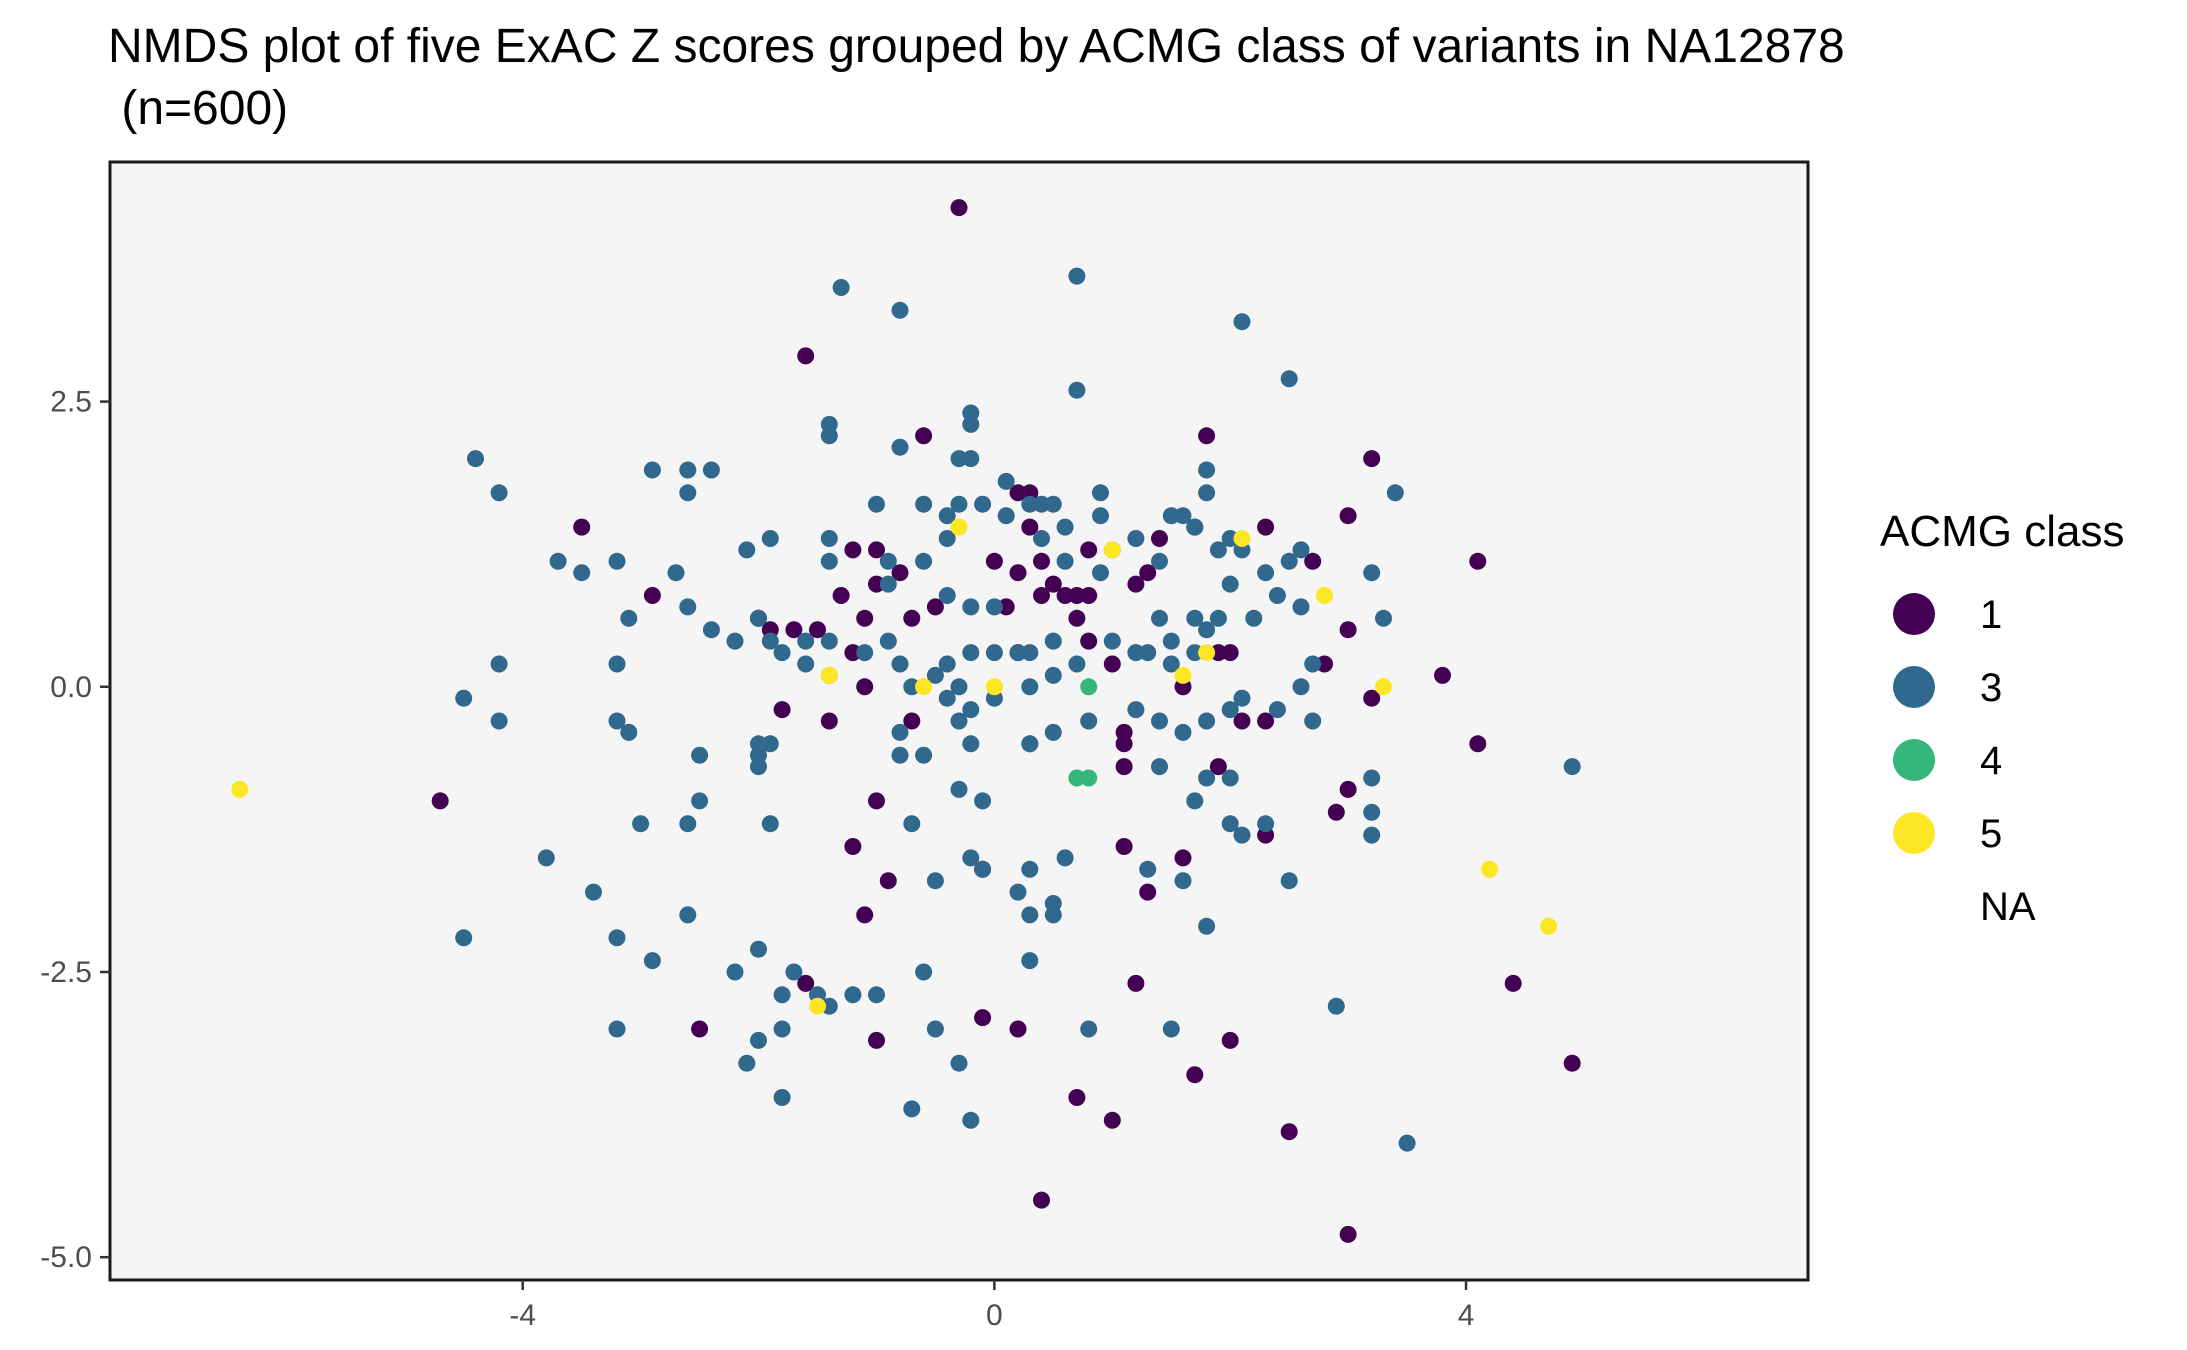  Describe the element at coordinates (994, 1315) in the screenshot. I see `x-tick-label-1: 0` at that location.